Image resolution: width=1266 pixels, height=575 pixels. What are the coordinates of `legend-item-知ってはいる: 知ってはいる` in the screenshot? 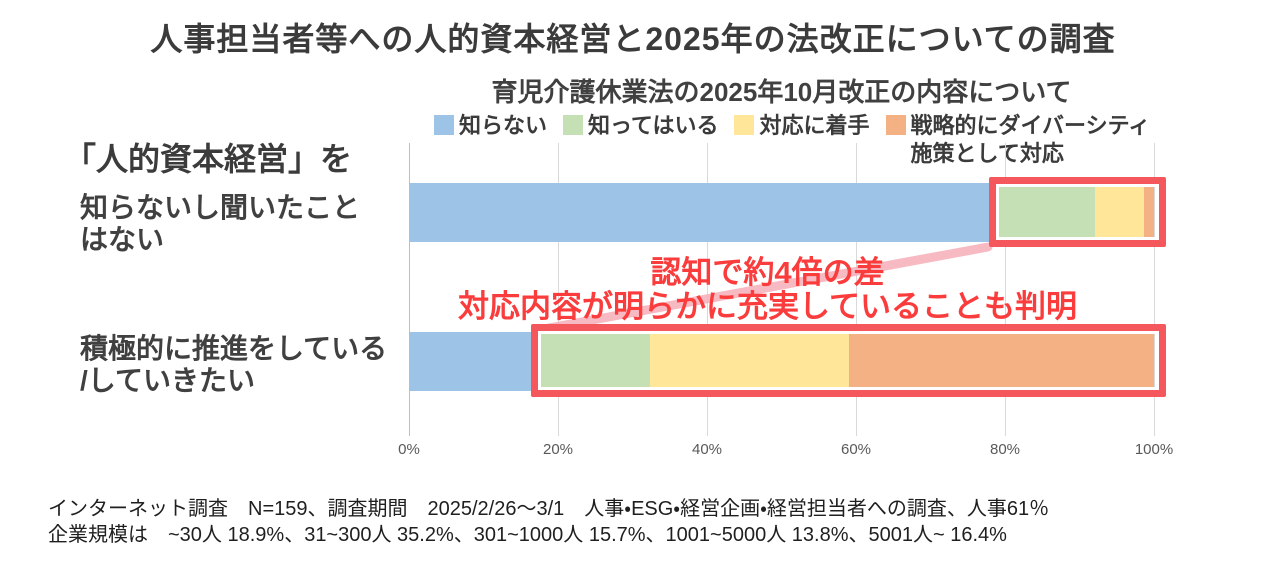 It's located at (640, 126).